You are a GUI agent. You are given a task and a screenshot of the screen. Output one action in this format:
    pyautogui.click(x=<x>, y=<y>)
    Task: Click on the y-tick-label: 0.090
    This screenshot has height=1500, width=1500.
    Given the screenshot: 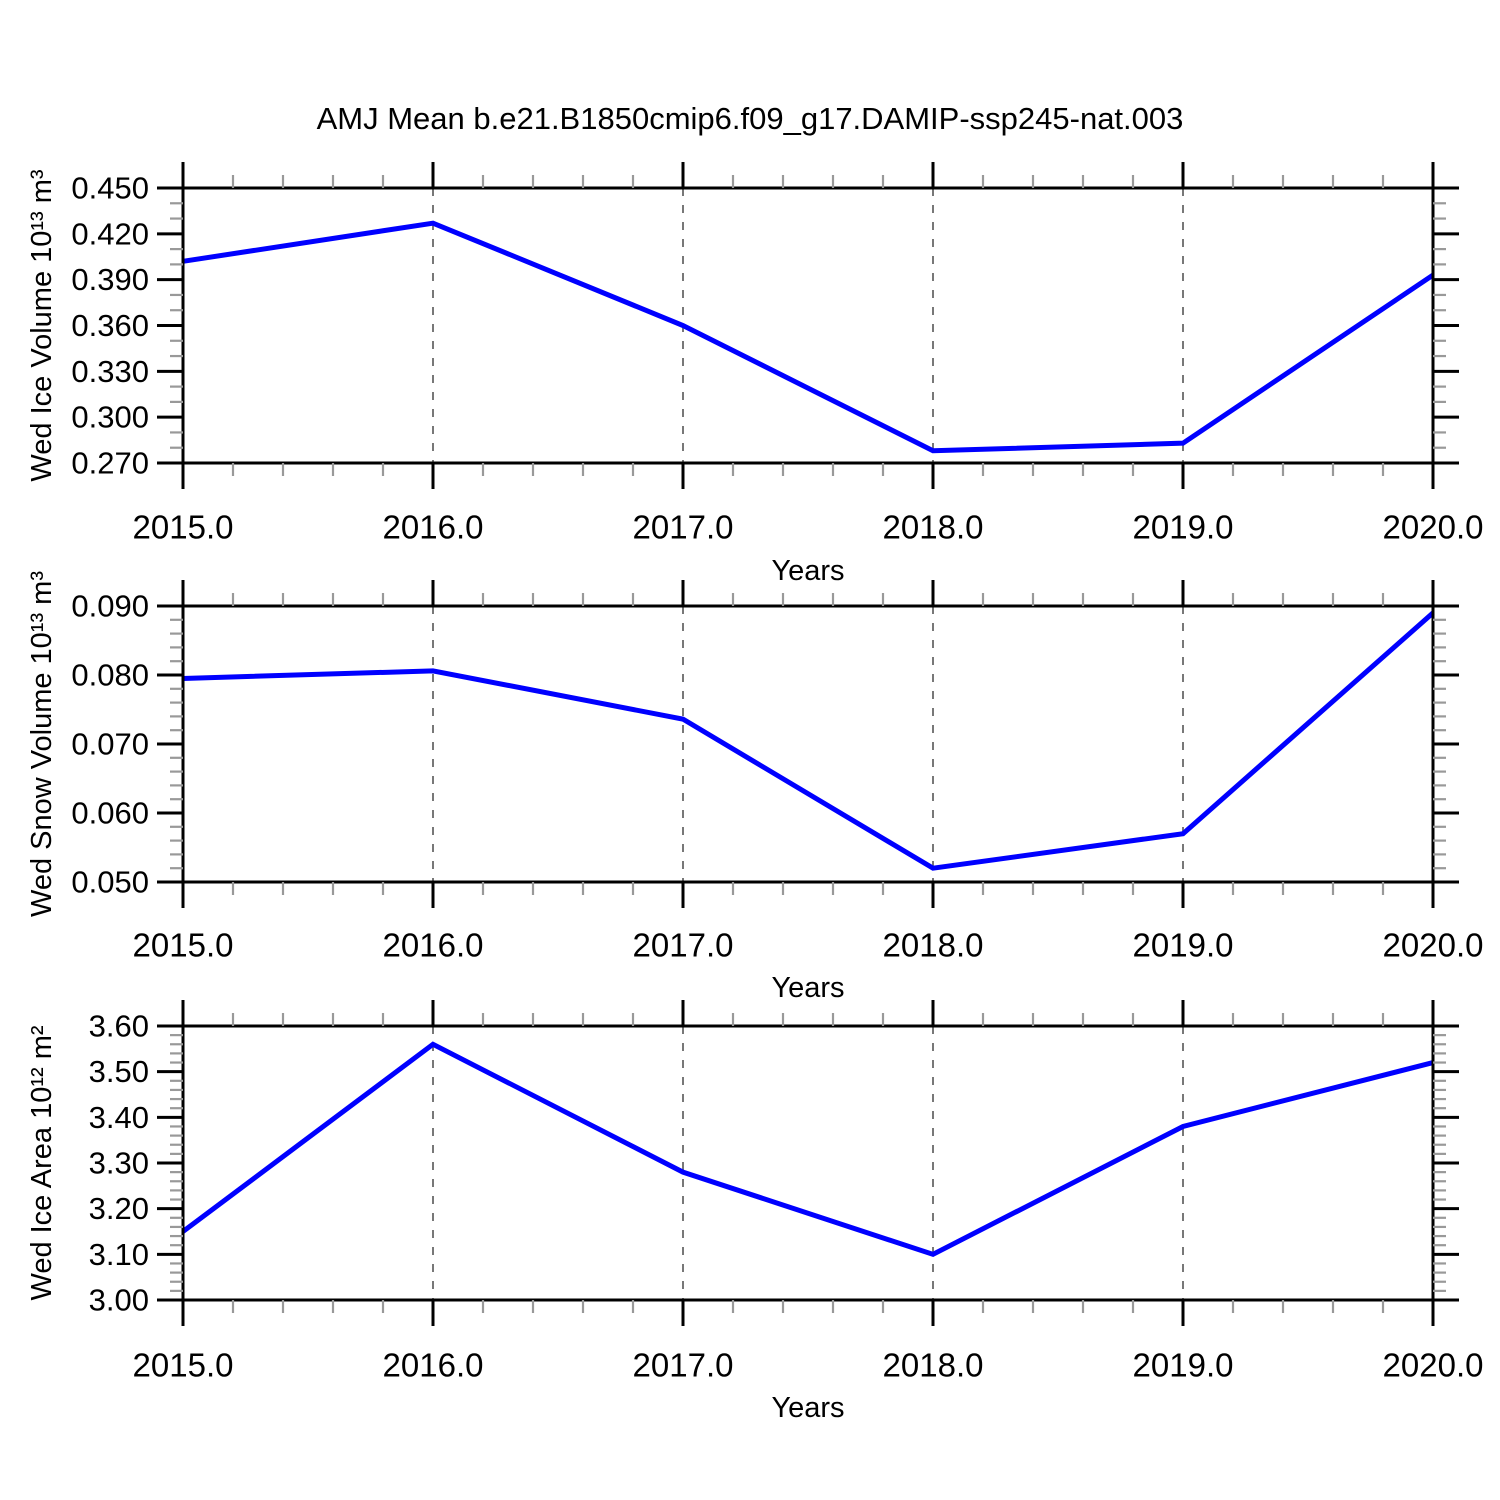 What is the action you would take?
    pyautogui.click(x=110, y=606)
    